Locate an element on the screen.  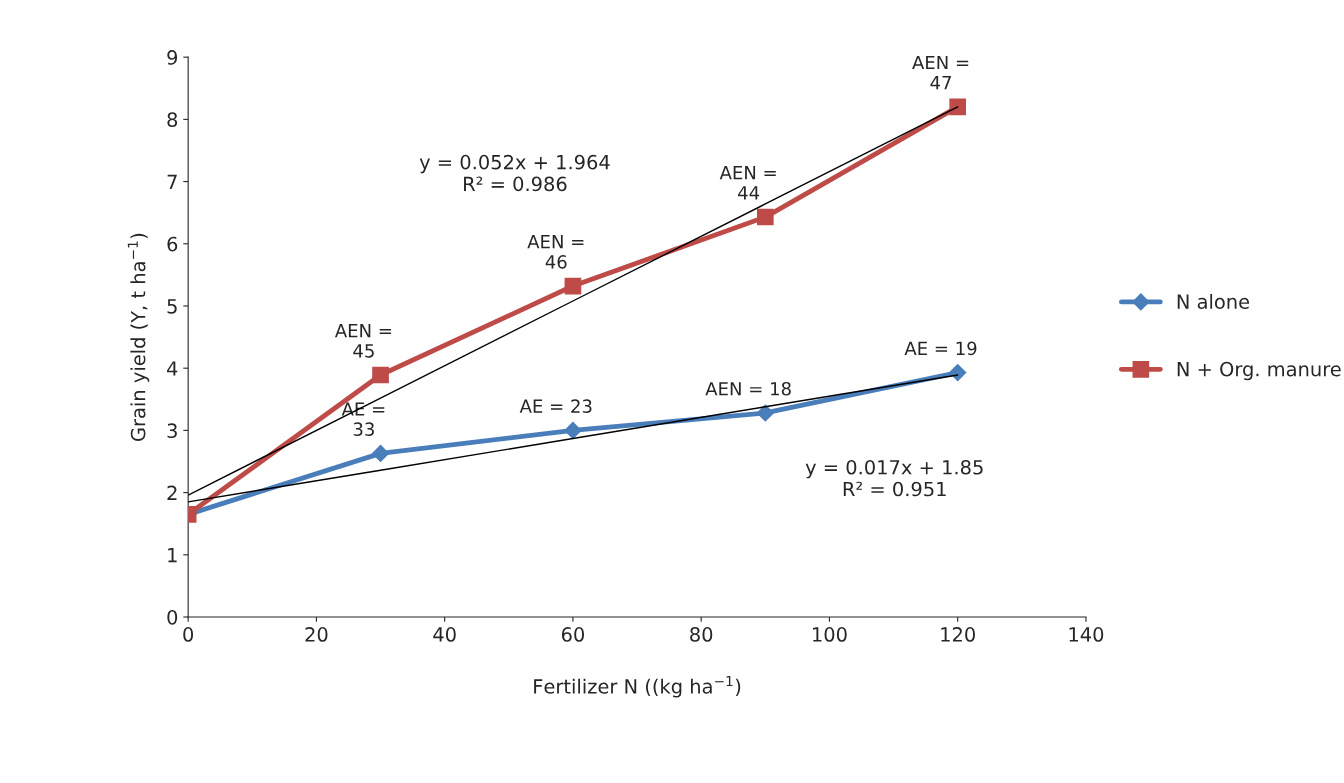
annotation: AEN = 44 is located at coordinates (747, 183).